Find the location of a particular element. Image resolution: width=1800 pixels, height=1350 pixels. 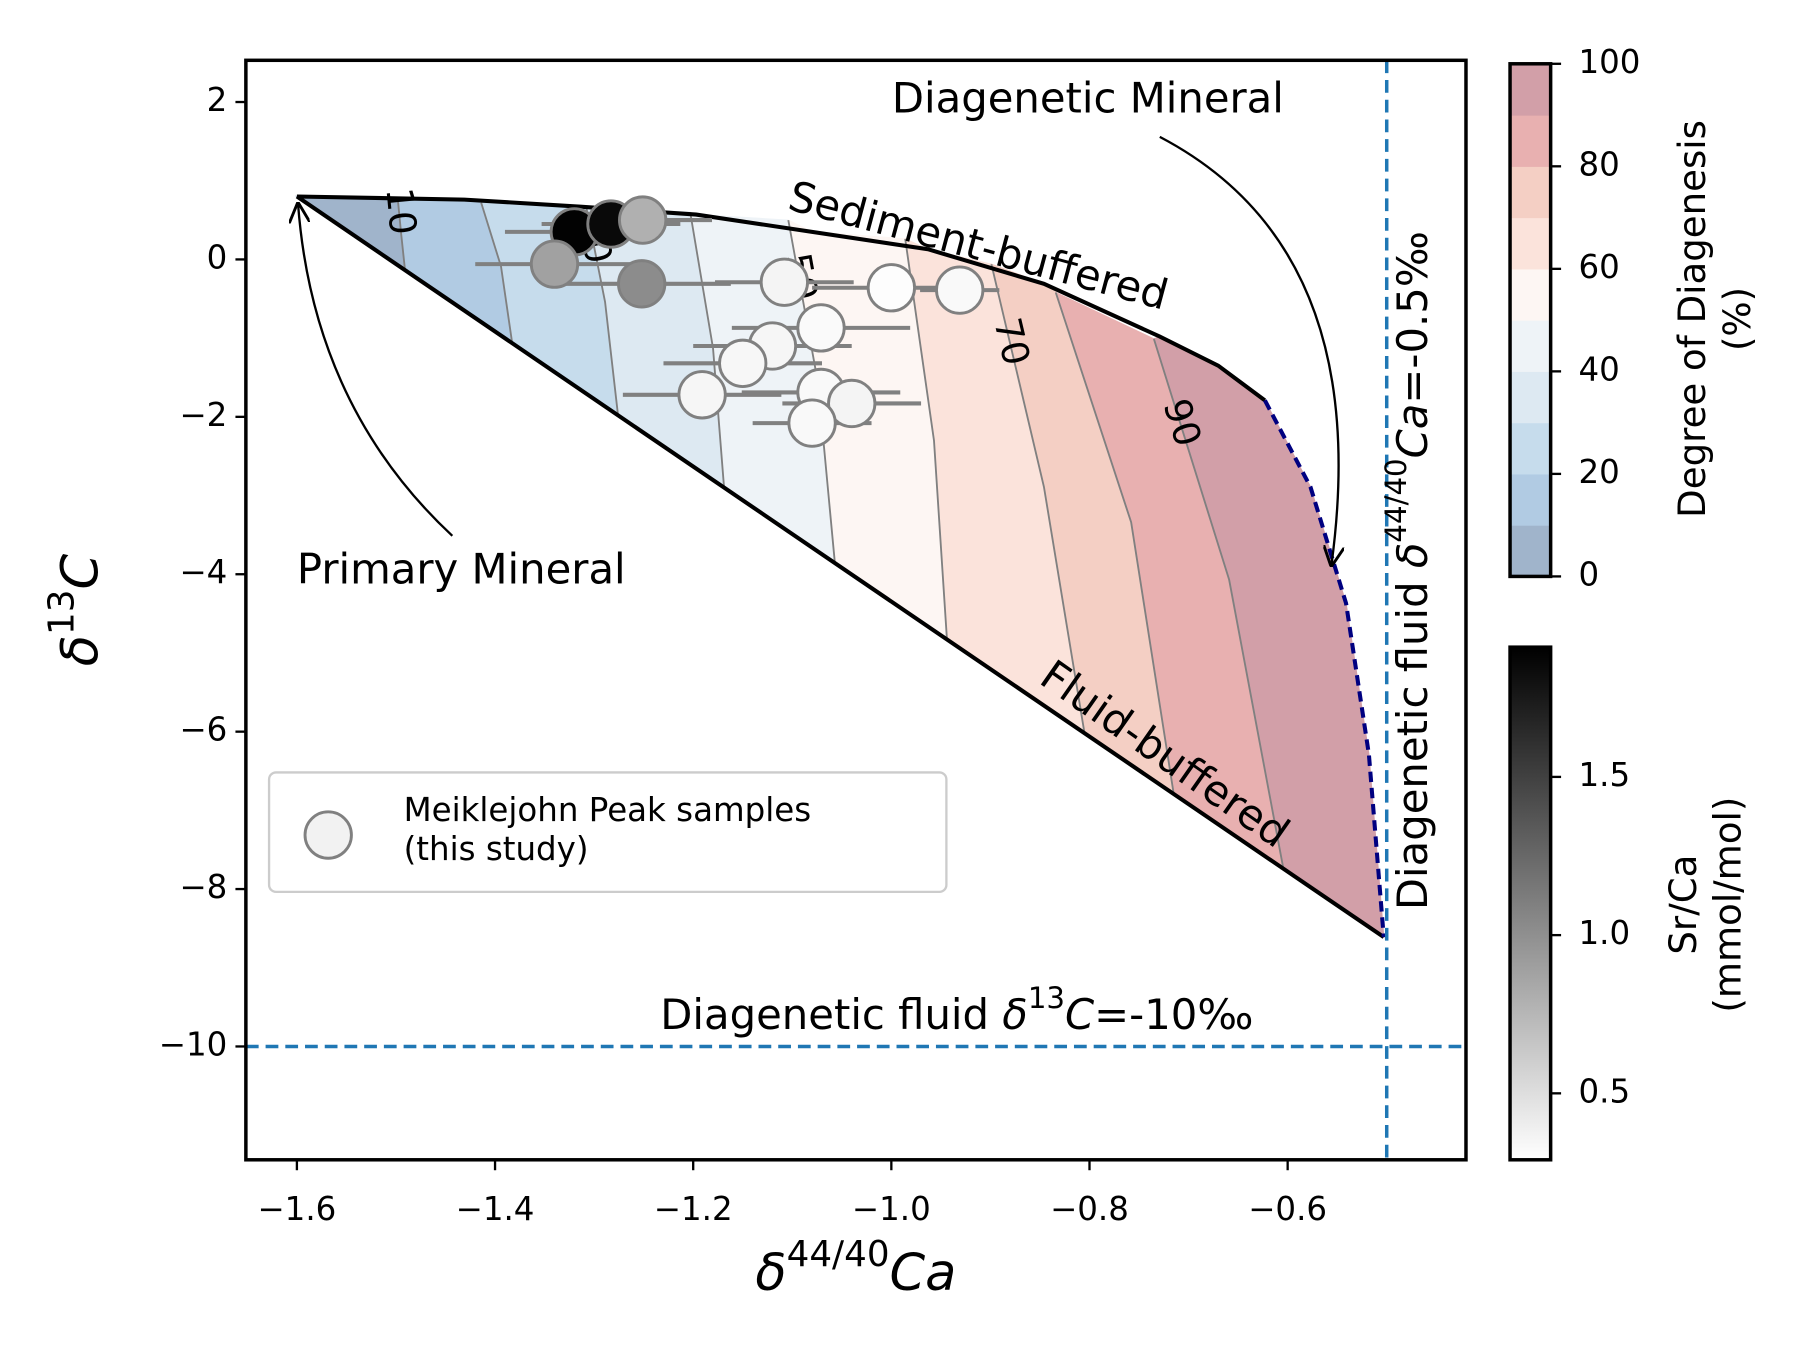

colorbar-tick-label: 80 is located at coordinates (1598, 164).